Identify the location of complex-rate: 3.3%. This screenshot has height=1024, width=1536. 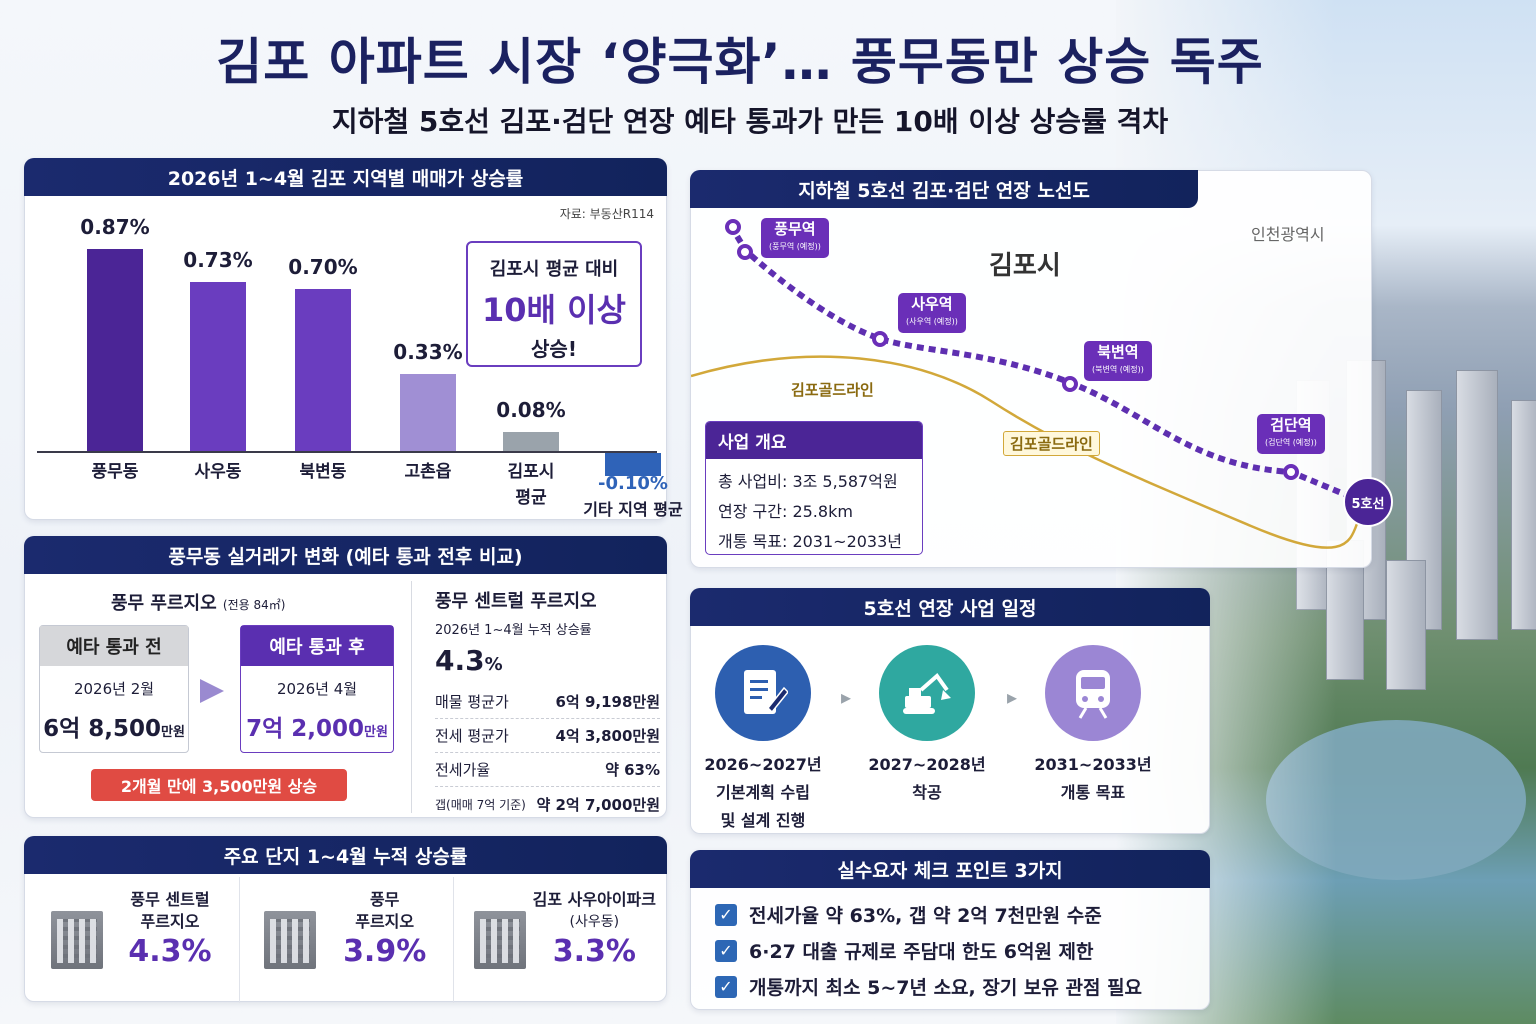
(594, 951).